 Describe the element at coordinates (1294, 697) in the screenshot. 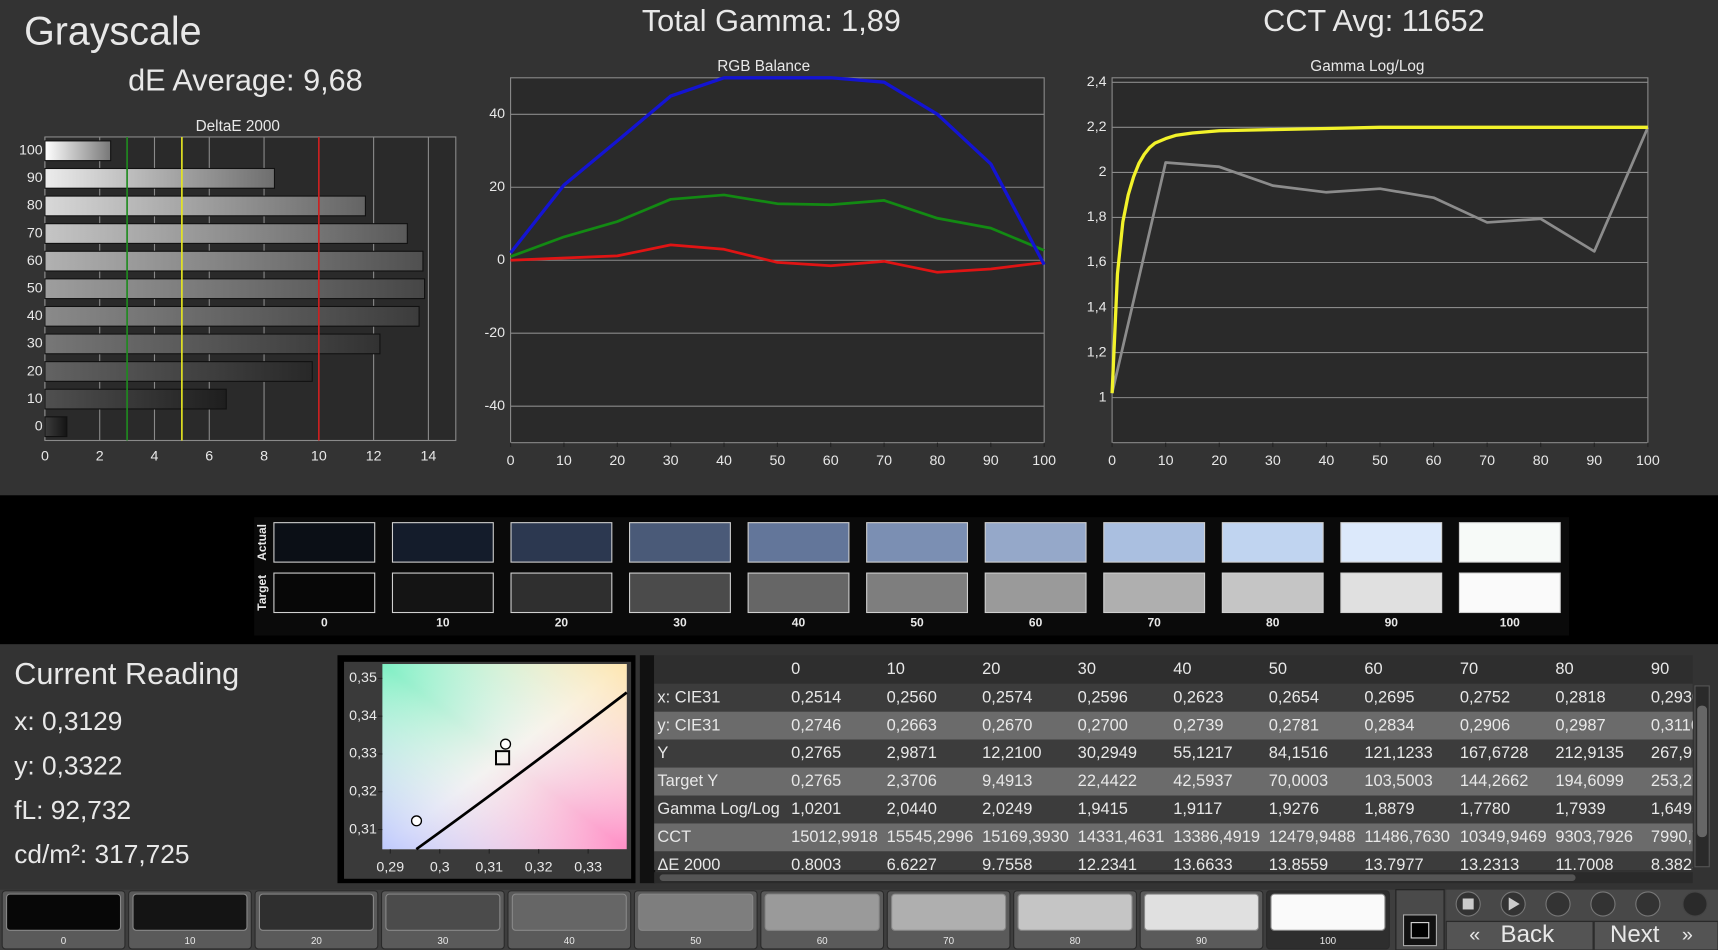

I see `table-cell: 0,2654` at that location.